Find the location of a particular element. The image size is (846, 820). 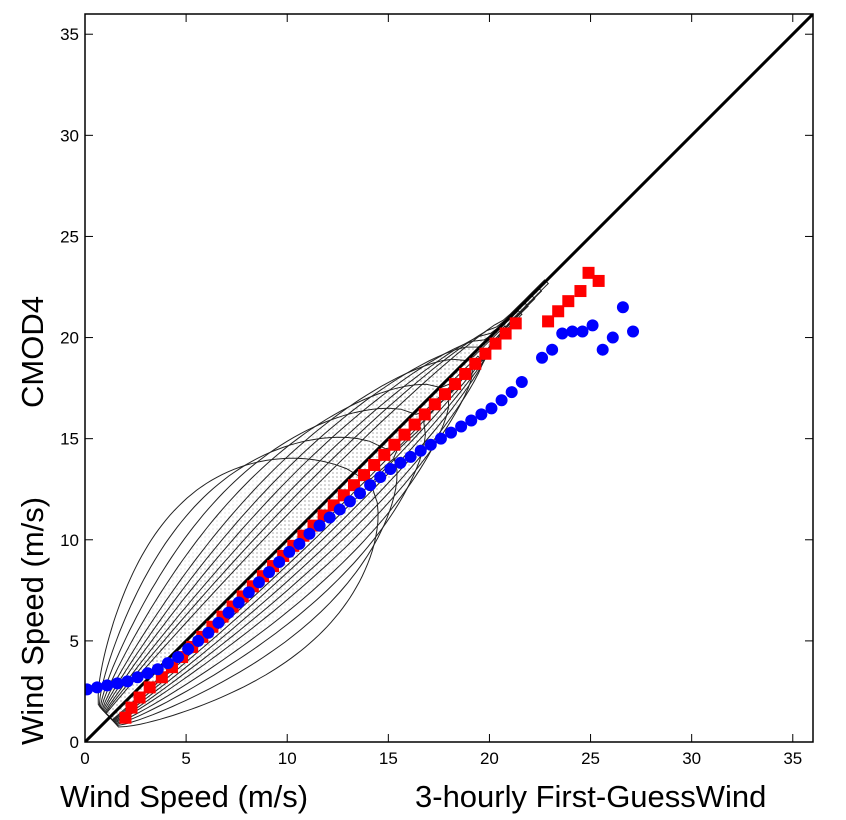

y-axis-title-bottom: Wind Speed (m/s) is located at coordinates (32, 621).